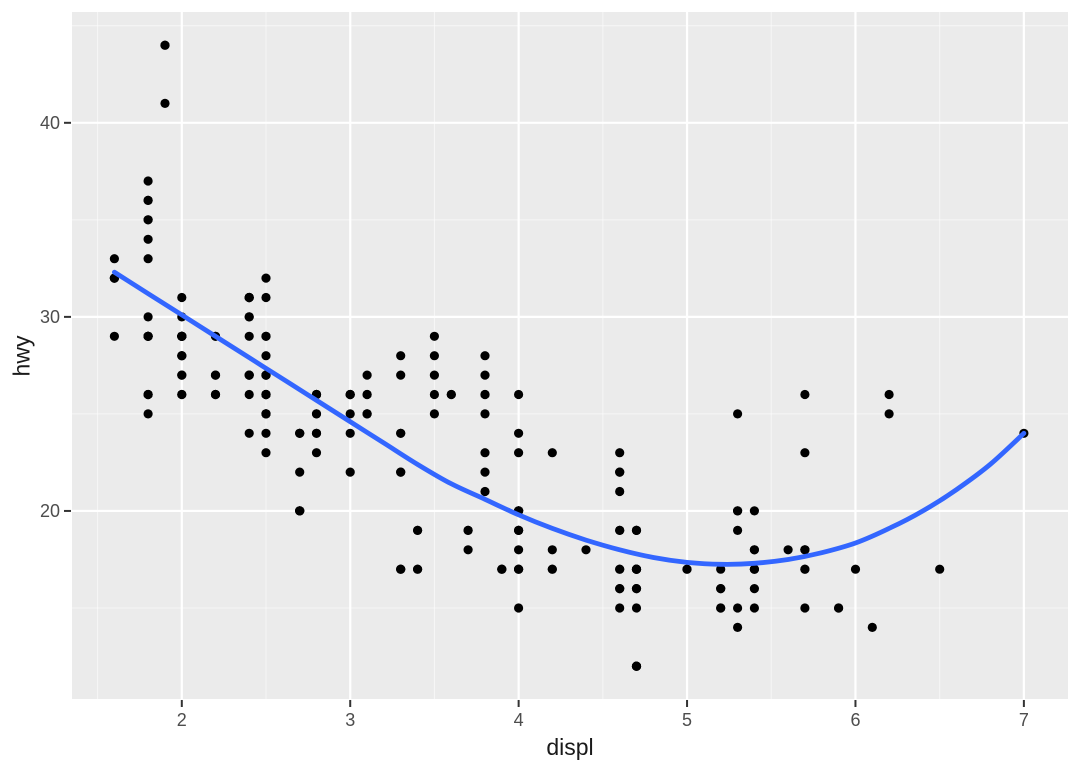 The width and height of the screenshot is (1080, 771). What do you see at coordinates (570, 747) in the screenshot?
I see `x-axis-title: displ` at bounding box center [570, 747].